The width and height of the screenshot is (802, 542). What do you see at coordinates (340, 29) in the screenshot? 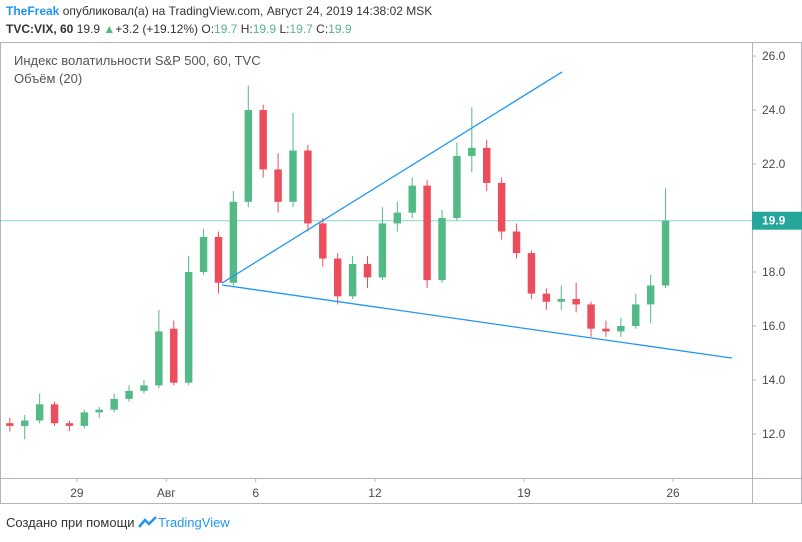
I see `close-value: 19.9` at bounding box center [340, 29].